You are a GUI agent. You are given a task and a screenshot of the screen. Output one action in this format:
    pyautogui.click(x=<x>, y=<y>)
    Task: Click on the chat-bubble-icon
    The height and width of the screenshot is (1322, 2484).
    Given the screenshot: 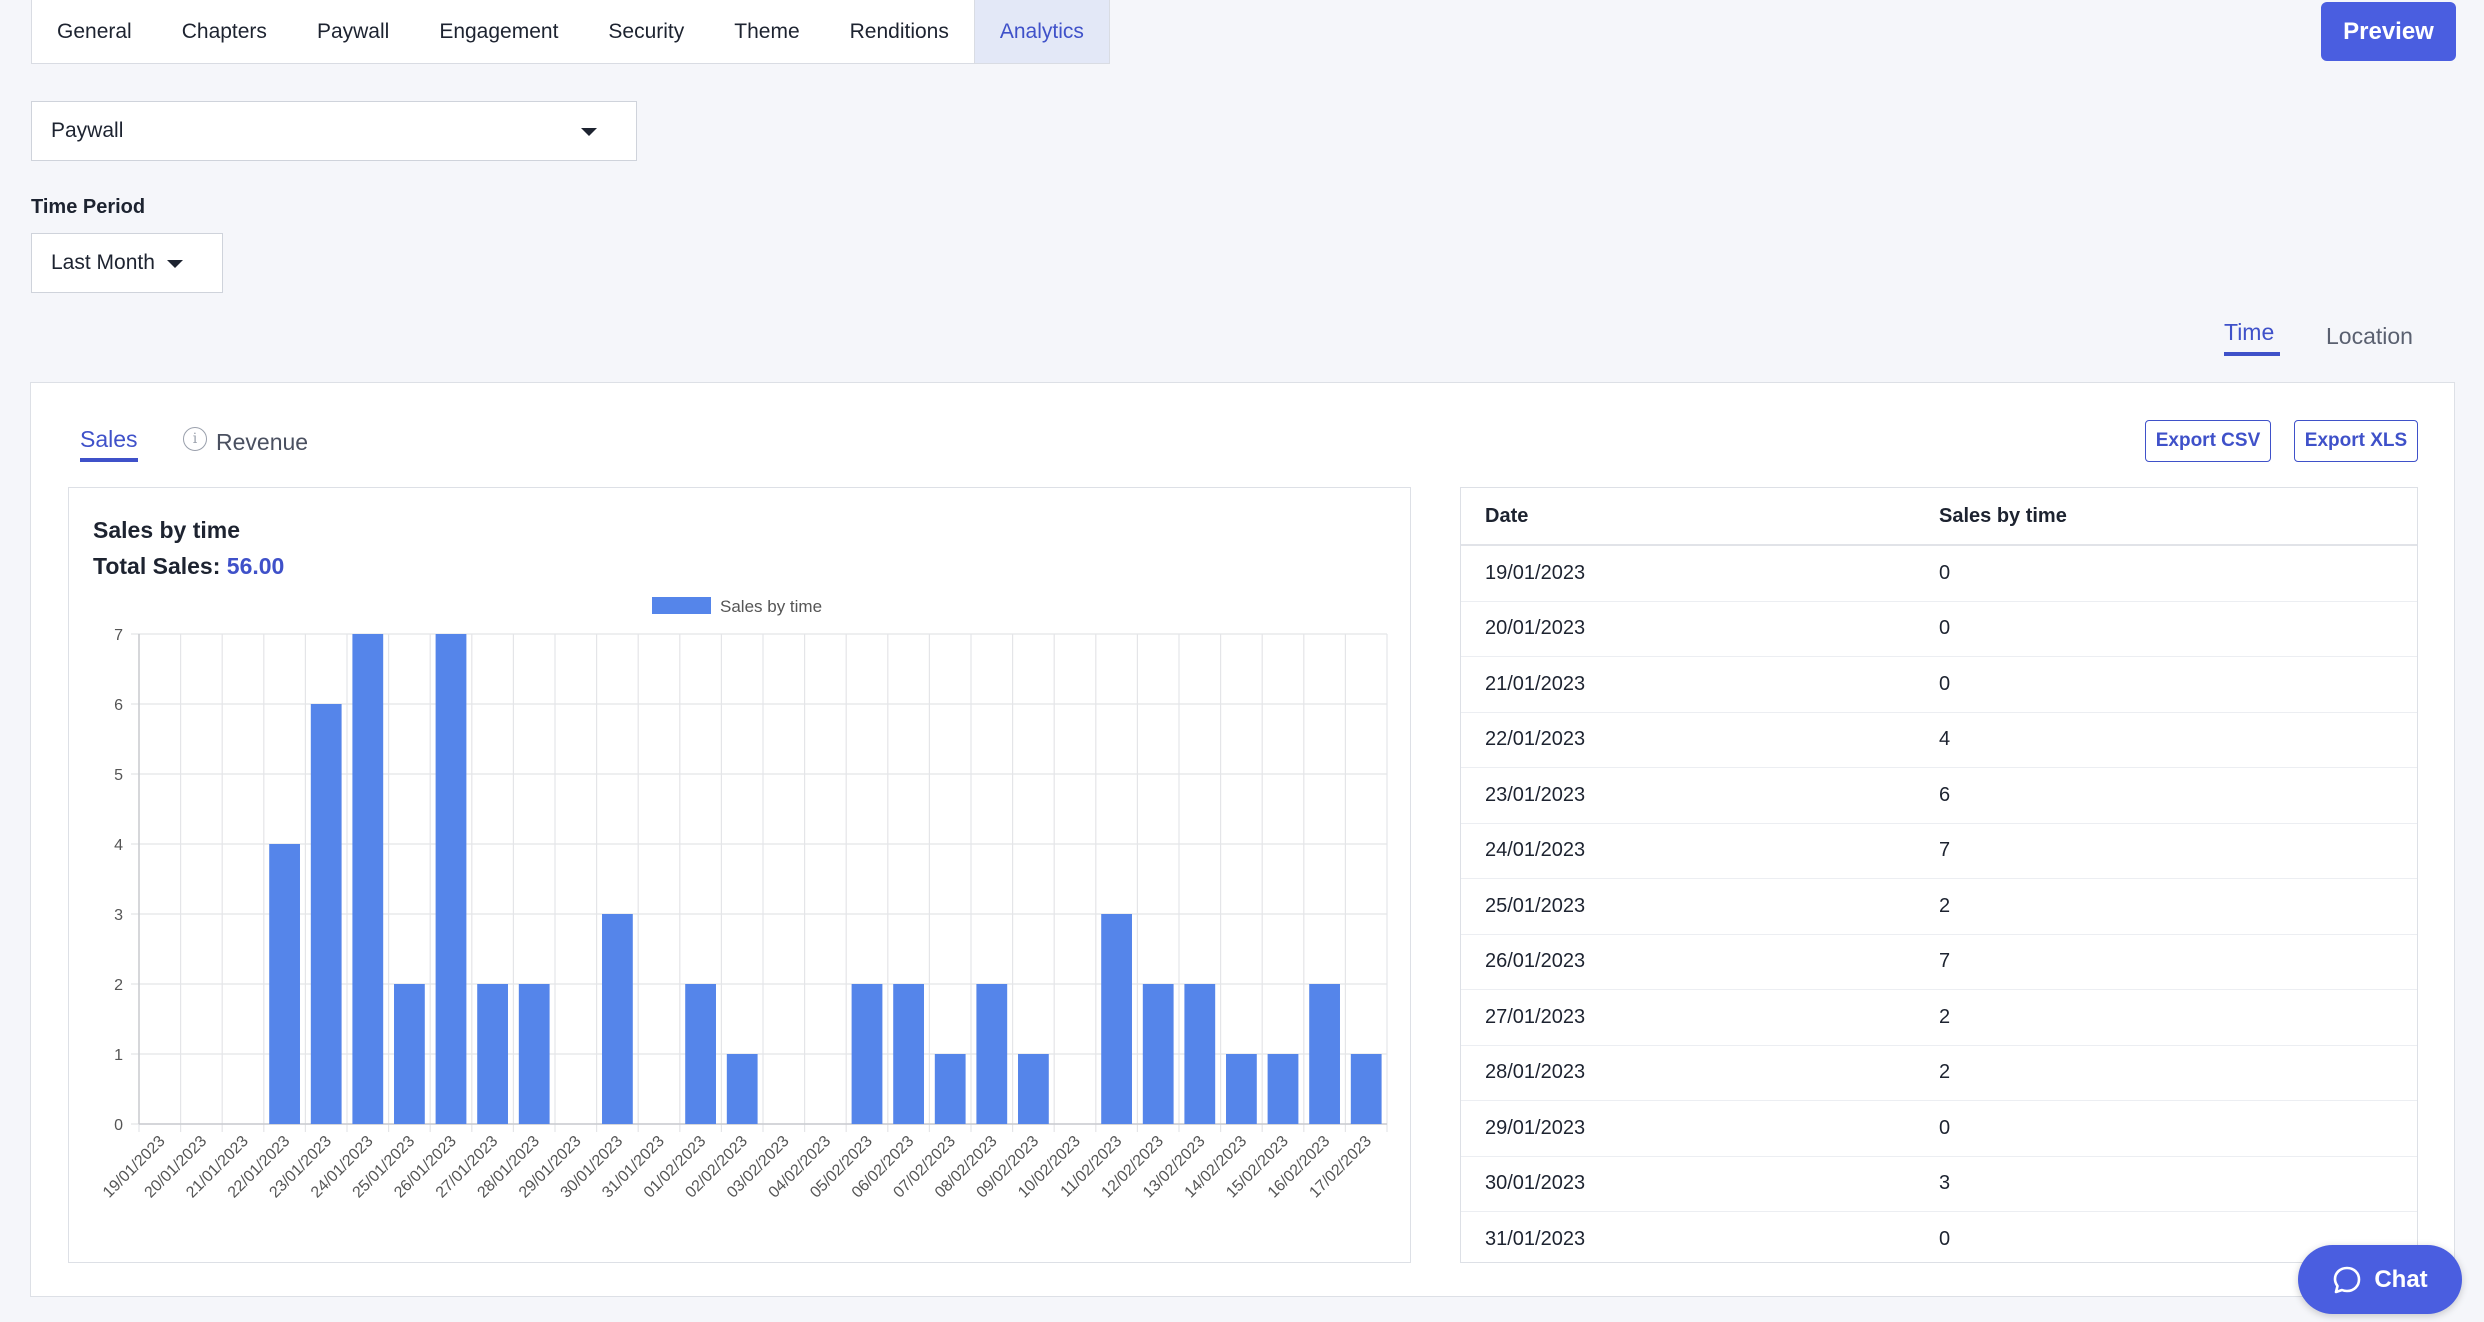 What is the action you would take?
    pyautogui.click(x=2347, y=1279)
    